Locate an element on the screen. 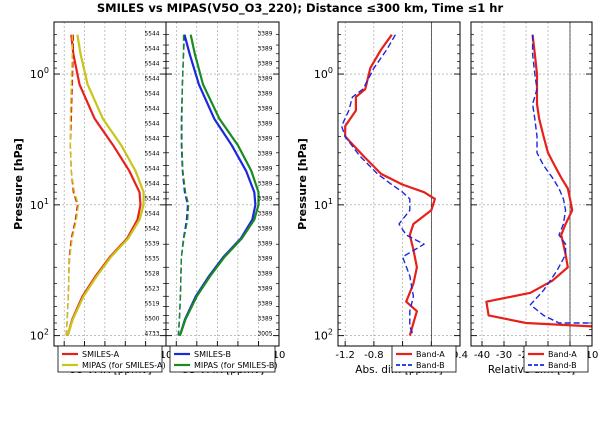 The width and height of the screenshot is (600, 429). sample-count: 4733 is located at coordinates (152, 334).